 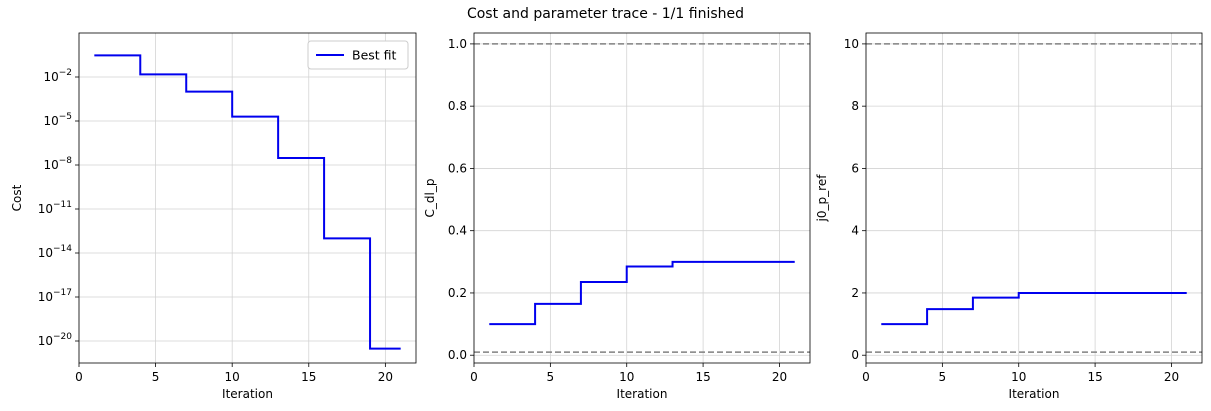 What do you see at coordinates (55, 208) in the screenshot?
I see `y-tick-label: 10⁻¹¹` at bounding box center [55, 208].